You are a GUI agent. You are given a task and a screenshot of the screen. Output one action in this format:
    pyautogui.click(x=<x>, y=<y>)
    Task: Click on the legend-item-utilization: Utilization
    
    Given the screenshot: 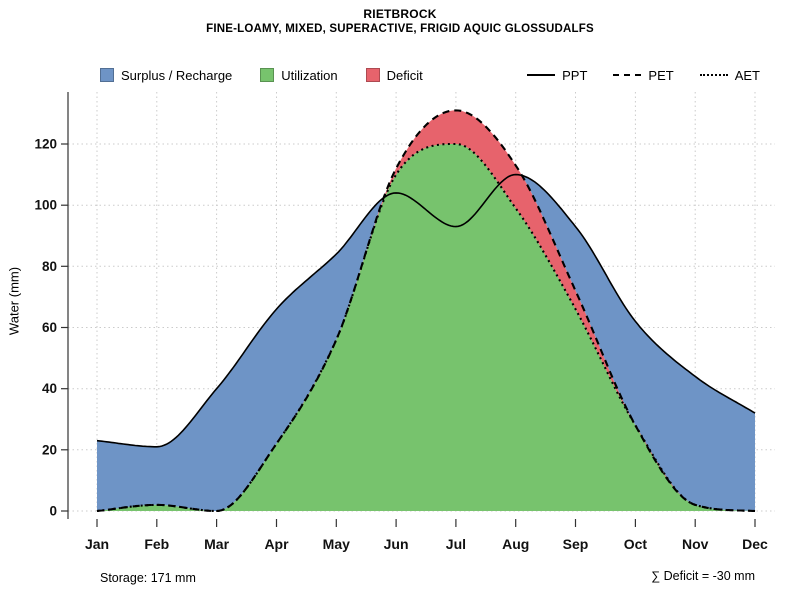 What is the action you would take?
    pyautogui.click(x=299, y=75)
    